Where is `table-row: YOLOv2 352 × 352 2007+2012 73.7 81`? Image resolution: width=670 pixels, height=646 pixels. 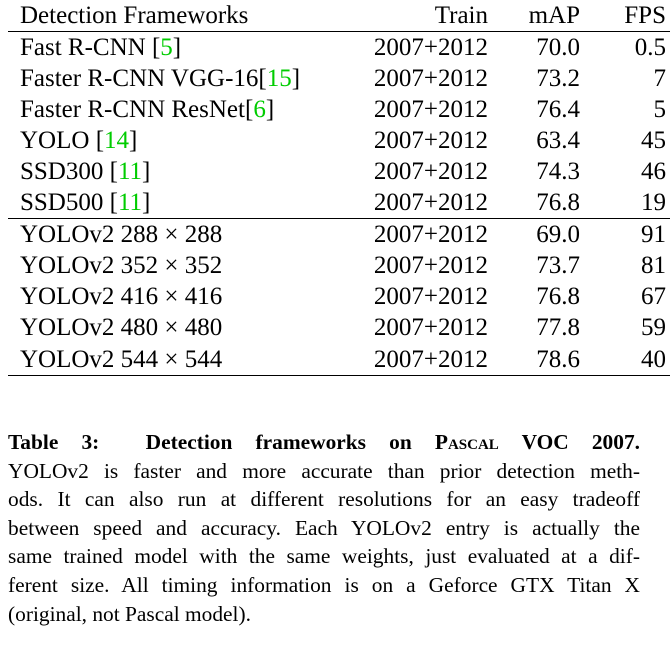 table-row: YOLOv2 352 × 352 2007+2012 73.7 81 is located at coordinates (339, 265).